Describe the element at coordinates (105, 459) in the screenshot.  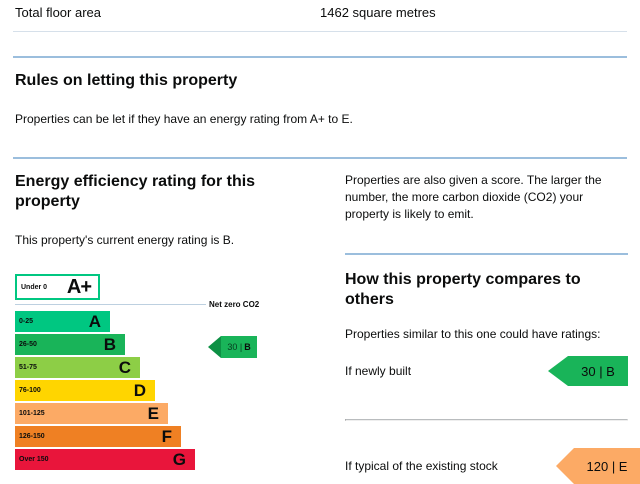
I see `band-bar: Over 150 G` at that location.